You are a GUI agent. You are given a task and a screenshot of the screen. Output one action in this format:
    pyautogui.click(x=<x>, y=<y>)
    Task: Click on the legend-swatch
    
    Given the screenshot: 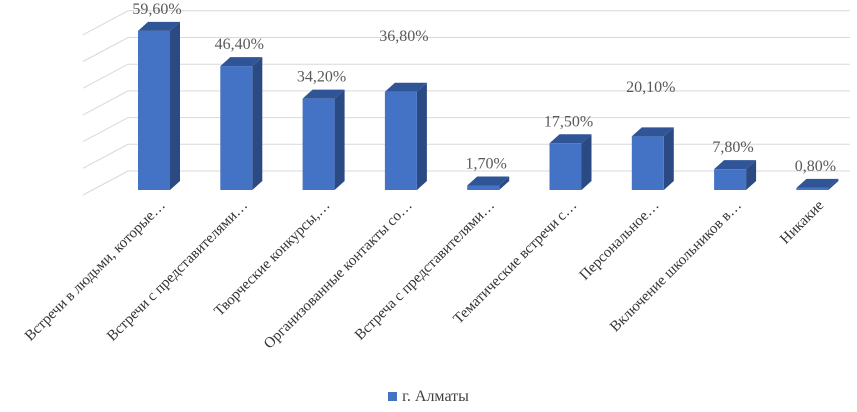 What is the action you would take?
    pyautogui.click(x=393, y=396)
    